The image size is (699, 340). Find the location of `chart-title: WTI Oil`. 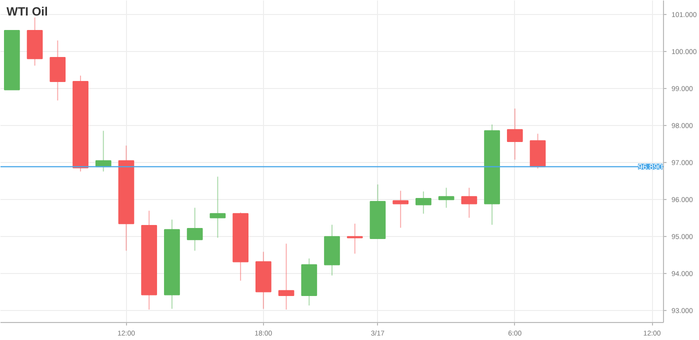

chart-title: WTI Oil is located at coordinates (27, 11).